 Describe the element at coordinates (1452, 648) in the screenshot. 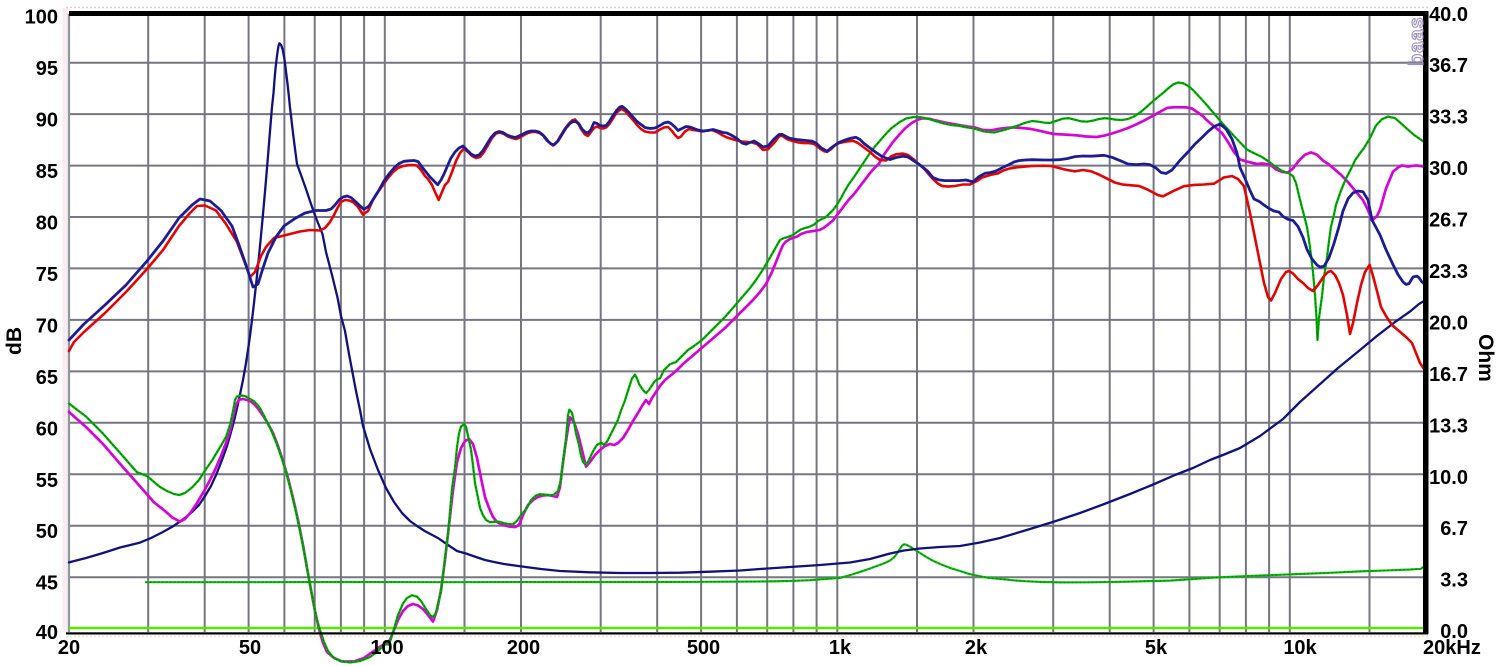

I see `svg-text: 20kHz` at that location.